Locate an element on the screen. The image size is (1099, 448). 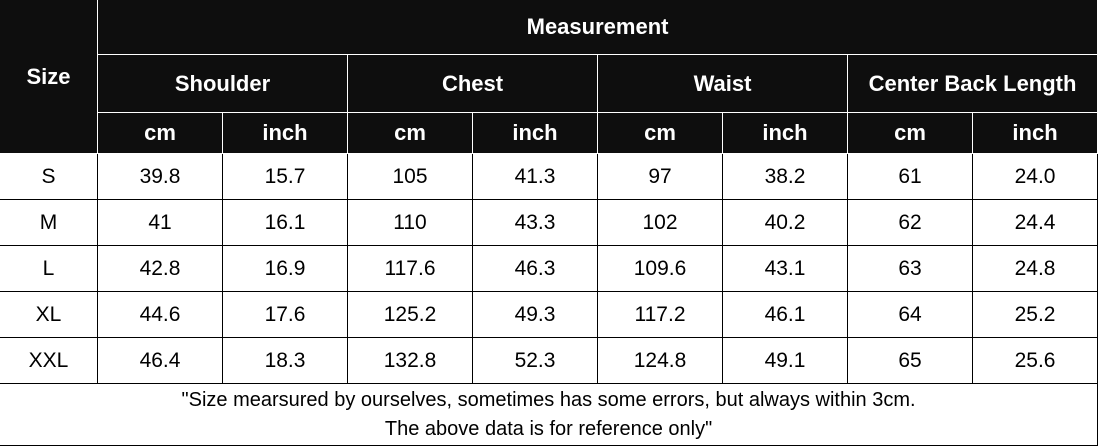
value-cell: 17.6 is located at coordinates (285, 314).